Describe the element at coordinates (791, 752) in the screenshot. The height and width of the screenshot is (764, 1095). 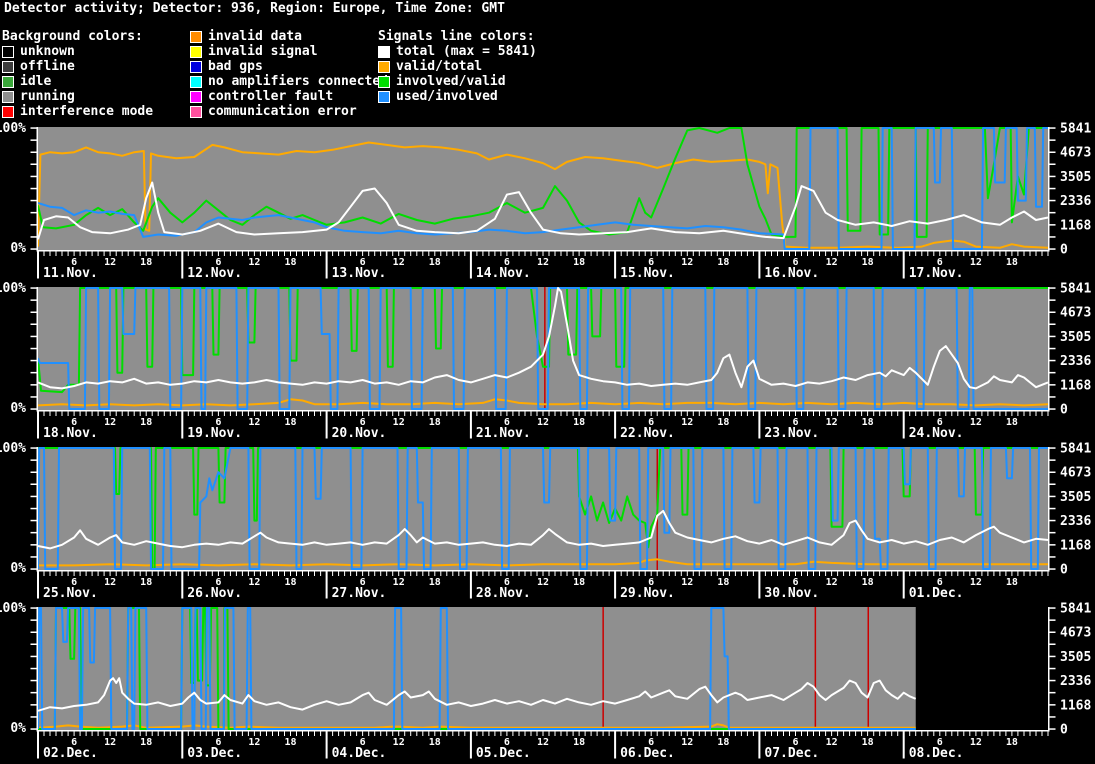
I see `svg-text: 07.Dec.` at that location.